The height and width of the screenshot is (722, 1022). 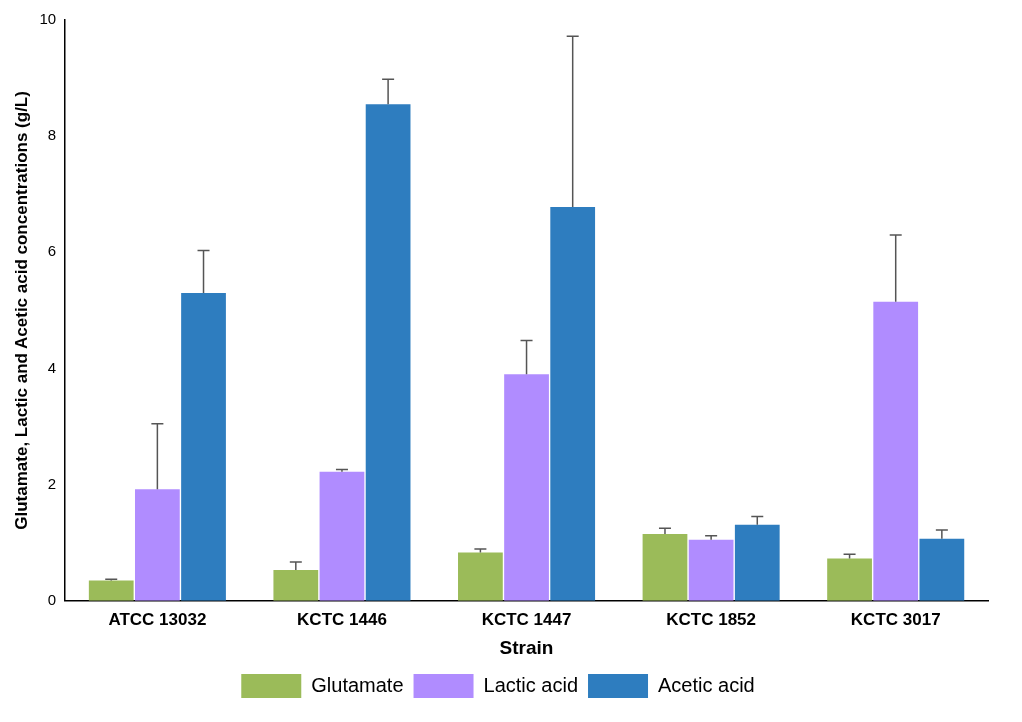 What do you see at coordinates (157, 619) in the screenshot?
I see `x-tick-label: ATCC 13032` at bounding box center [157, 619].